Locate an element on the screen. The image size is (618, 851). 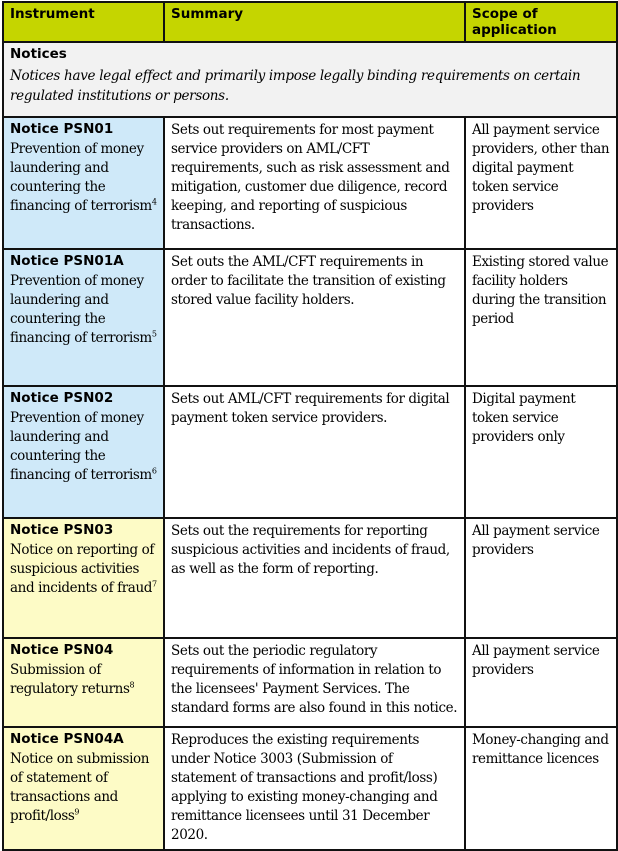
footnote-ref: 9 is located at coordinates (77, 812).